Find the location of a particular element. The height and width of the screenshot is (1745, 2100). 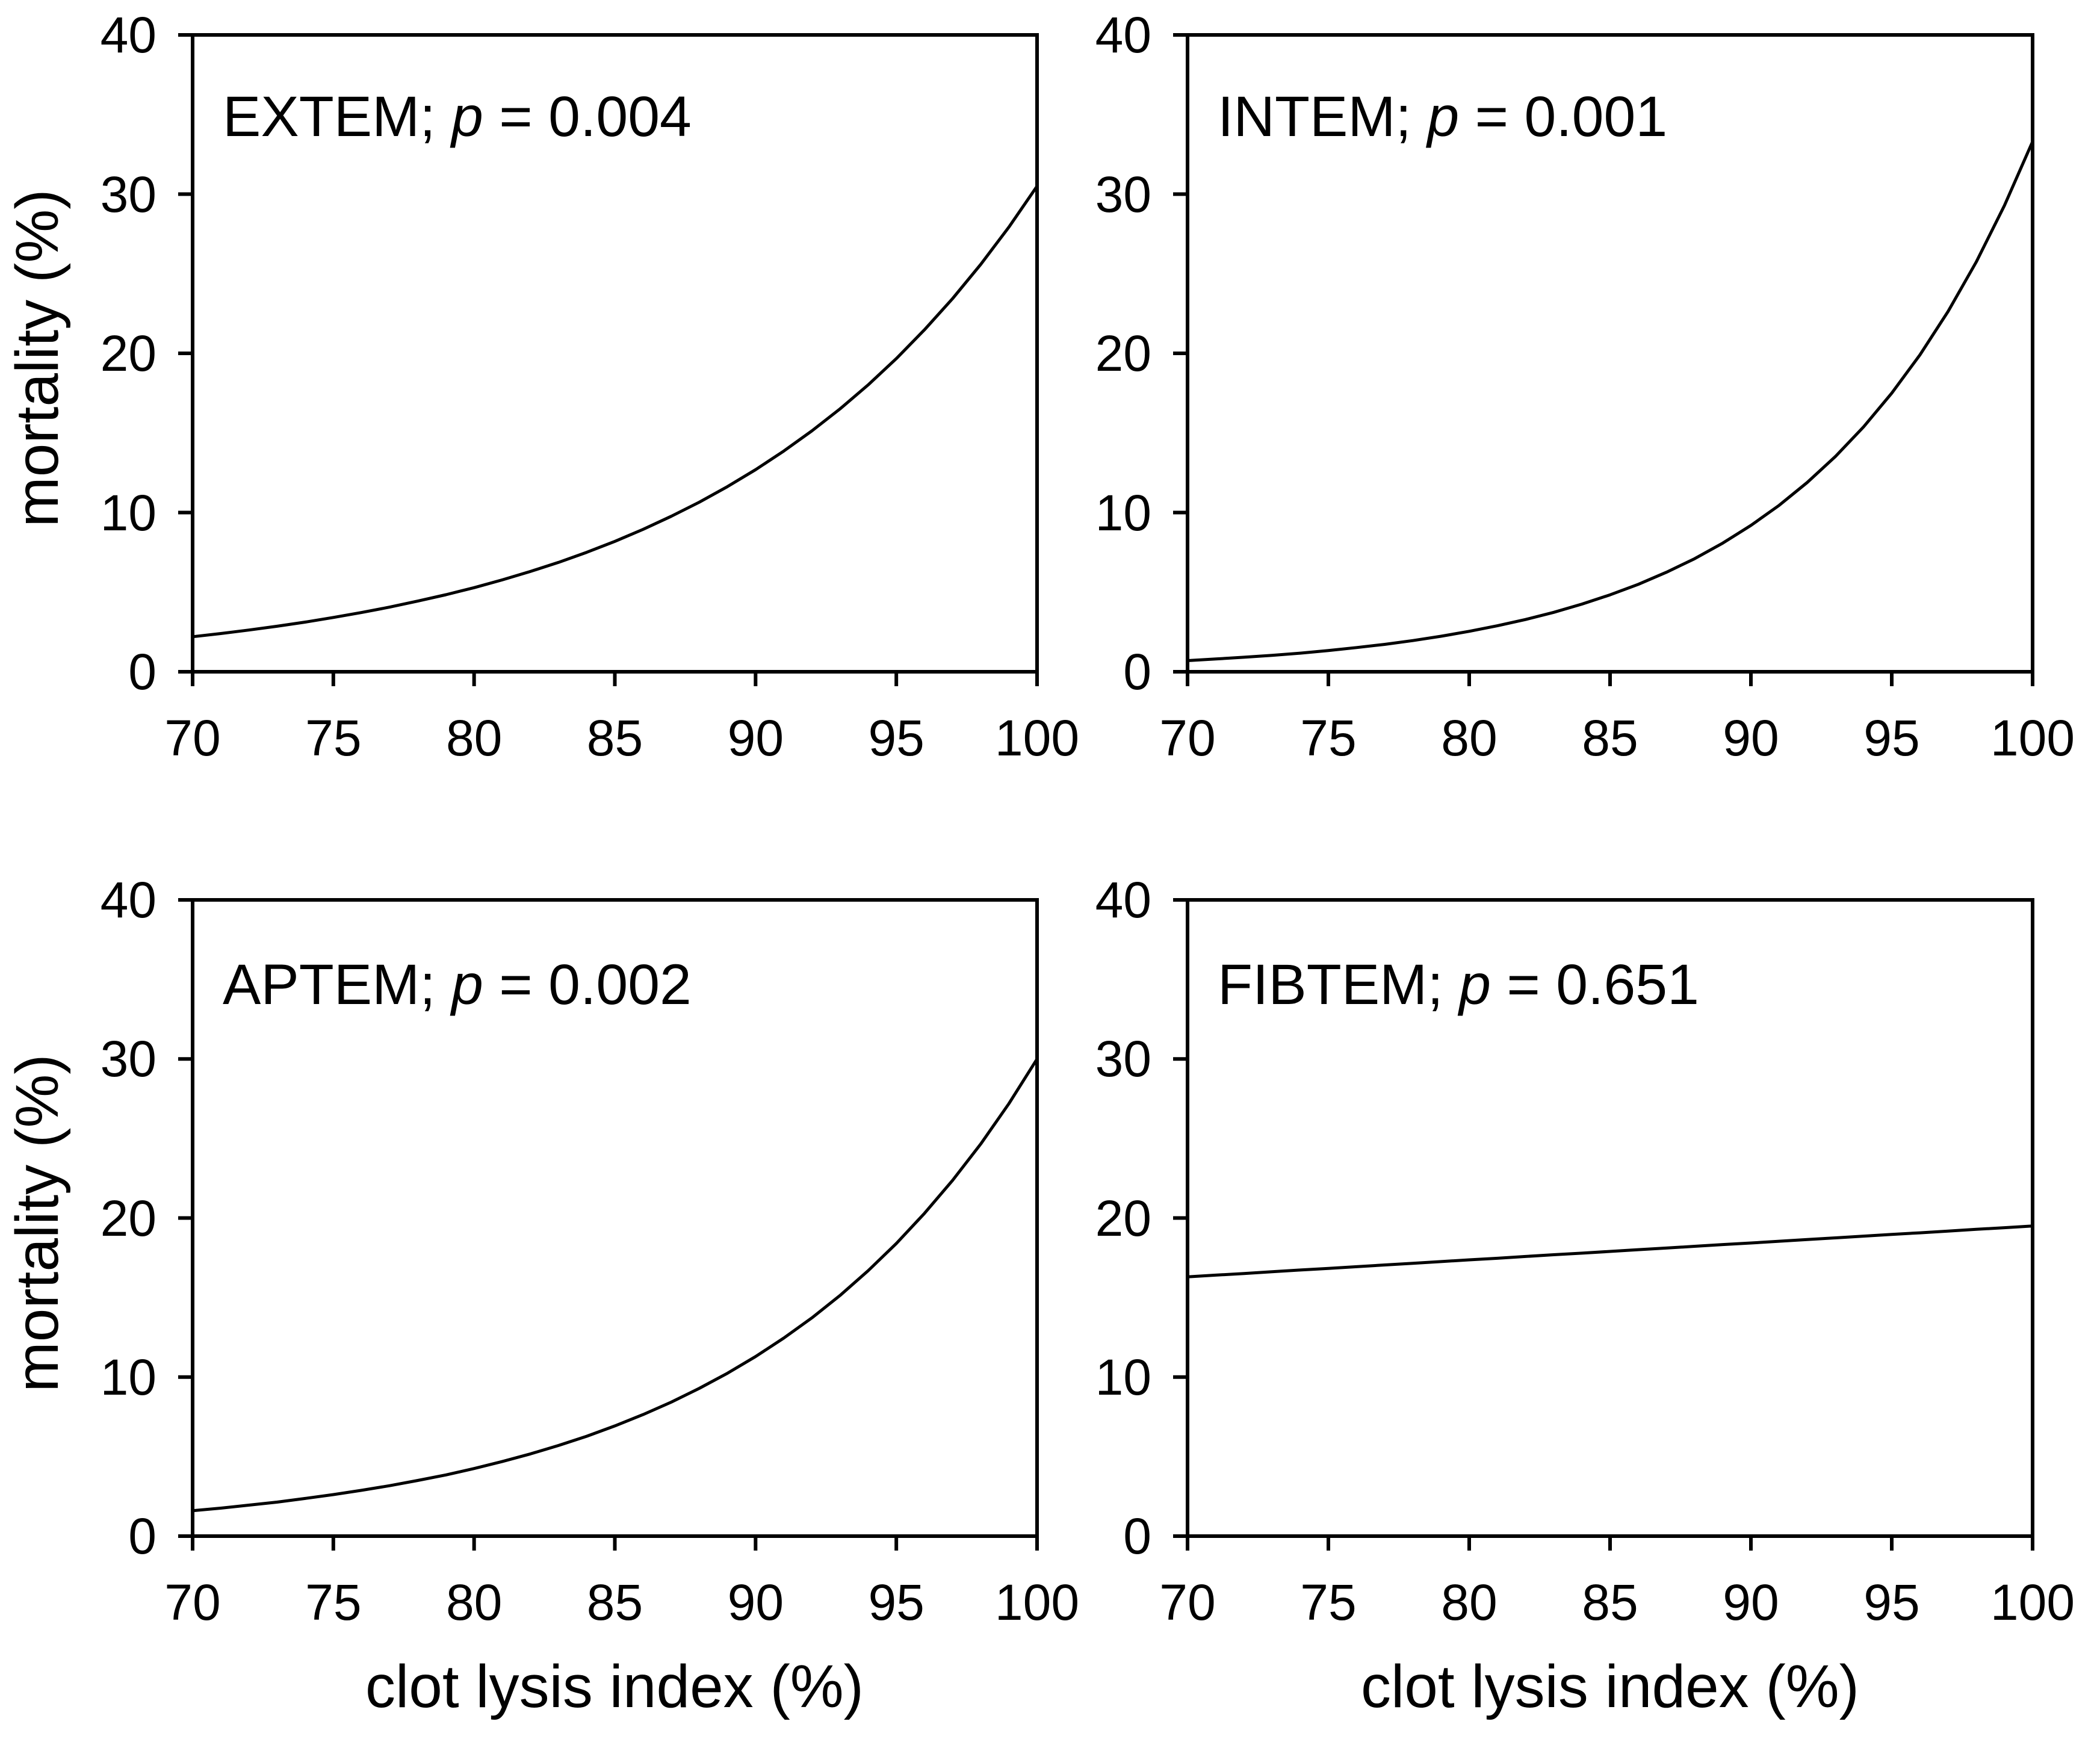

p-value-fibtem: = 0.651 is located at coordinates (1595, 985).